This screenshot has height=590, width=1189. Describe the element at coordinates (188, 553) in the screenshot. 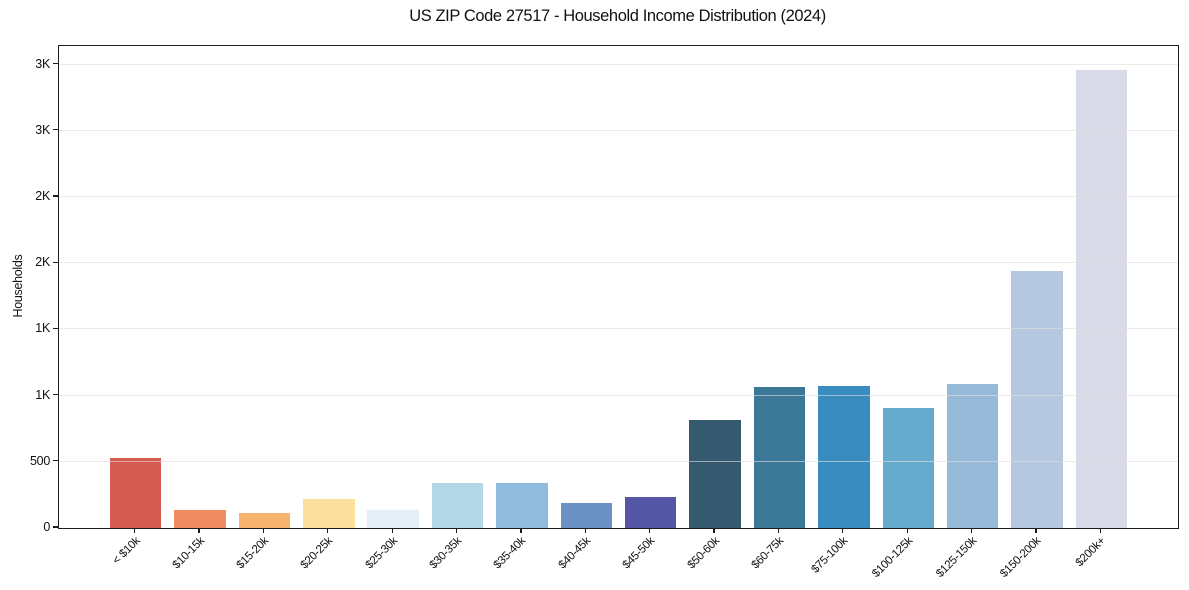

I see `x-tick-label: $10-15k` at that location.